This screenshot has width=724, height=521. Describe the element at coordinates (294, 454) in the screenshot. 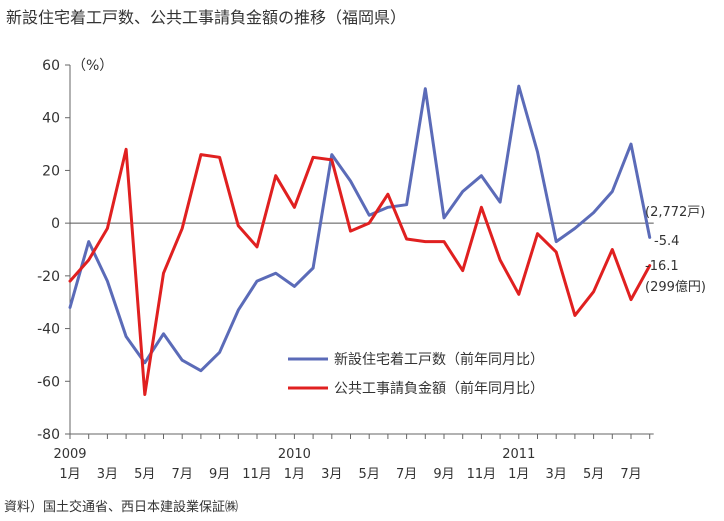

I see `x-year-label: 2010` at that location.